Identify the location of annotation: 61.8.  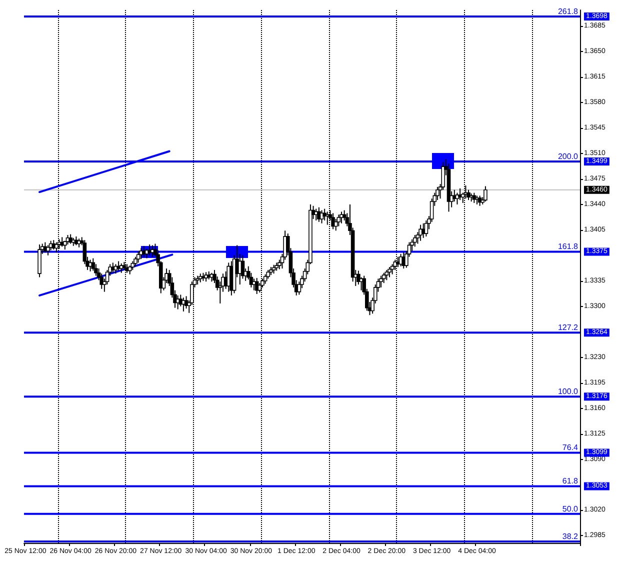
(570, 481).